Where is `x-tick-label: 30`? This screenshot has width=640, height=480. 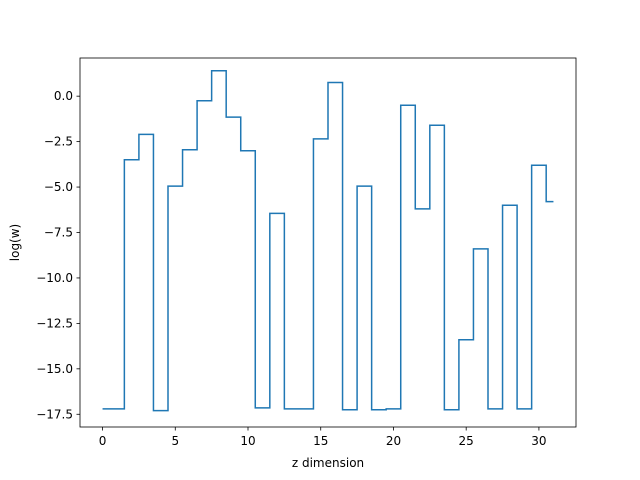
x-tick-label: 30 is located at coordinates (538, 441).